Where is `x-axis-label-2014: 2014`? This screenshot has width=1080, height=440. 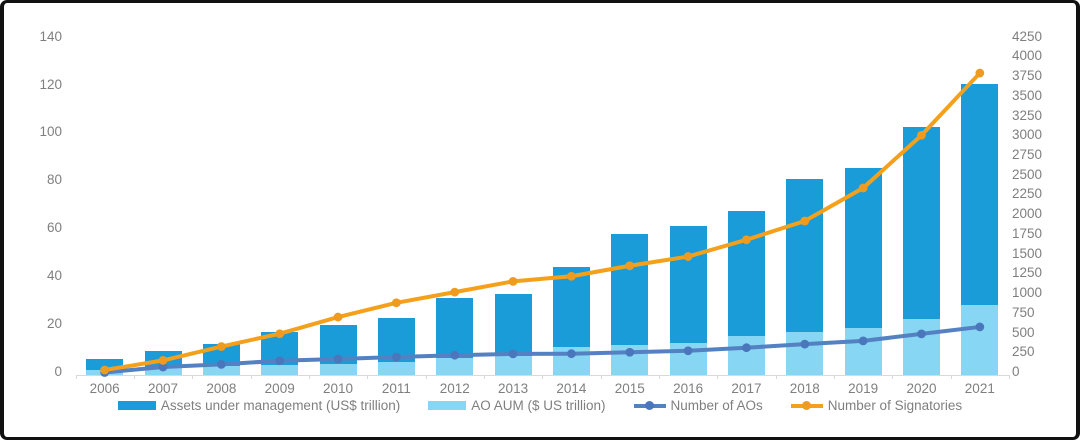
x-axis-label-2014: 2014 is located at coordinates (571, 388).